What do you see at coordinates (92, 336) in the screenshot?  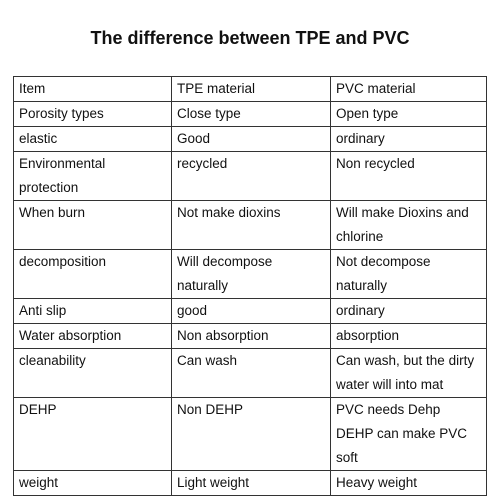 I see `table-cell: Water absorption` at bounding box center [92, 336].